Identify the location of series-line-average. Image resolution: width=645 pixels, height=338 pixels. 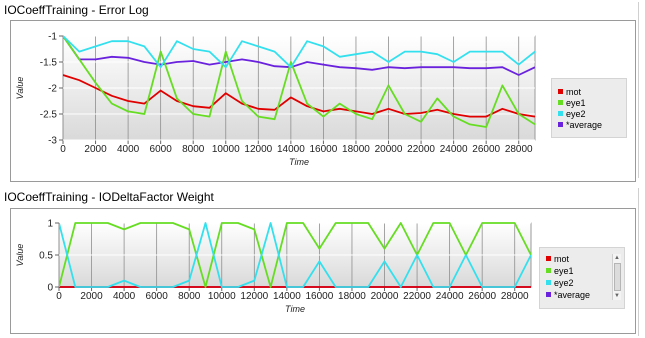
(299, 55).